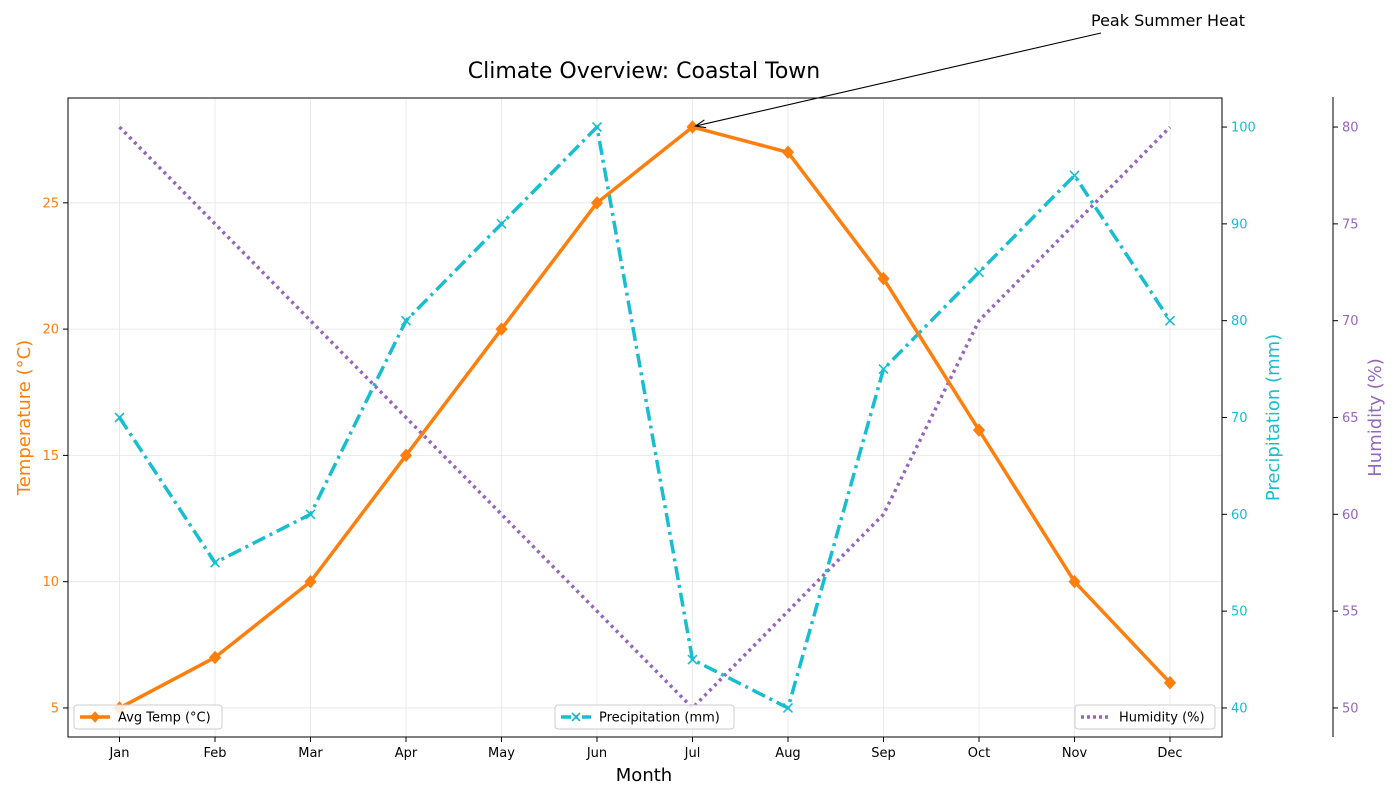  What do you see at coordinates (1350, 515) in the screenshot?
I see `humidity-axis-tick-label: 60` at bounding box center [1350, 515].